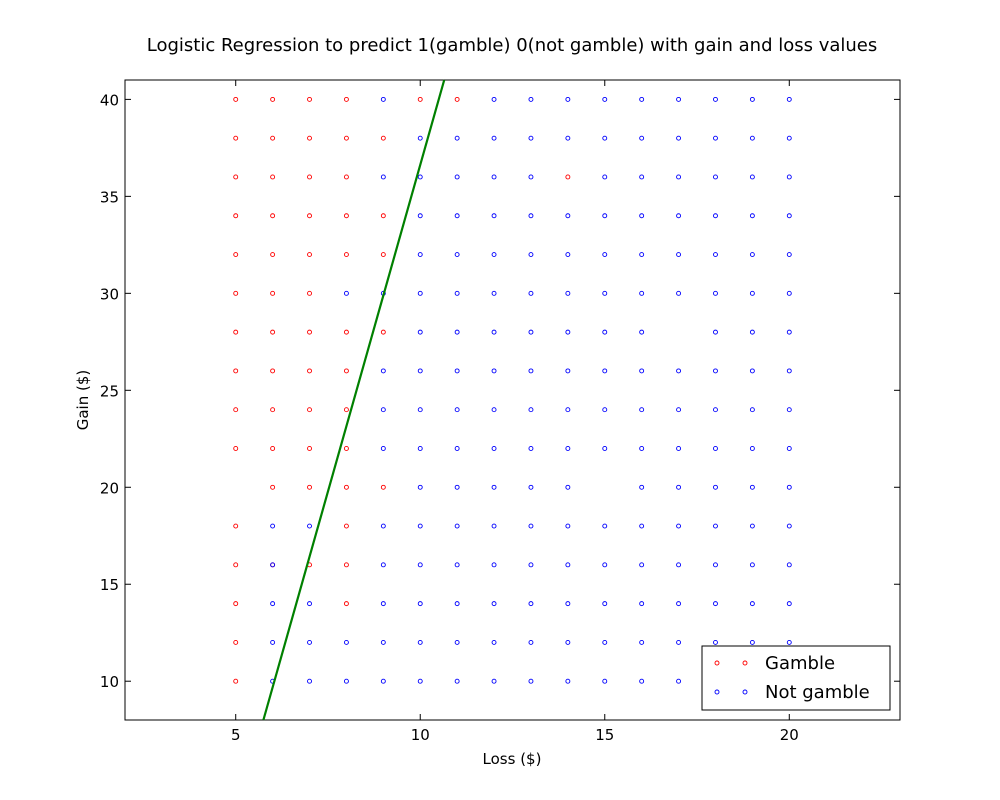 The width and height of the screenshot is (1000, 800). Describe the element at coordinates (109, 488) in the screenshot. I see `y-tick-label: 20` at that location.